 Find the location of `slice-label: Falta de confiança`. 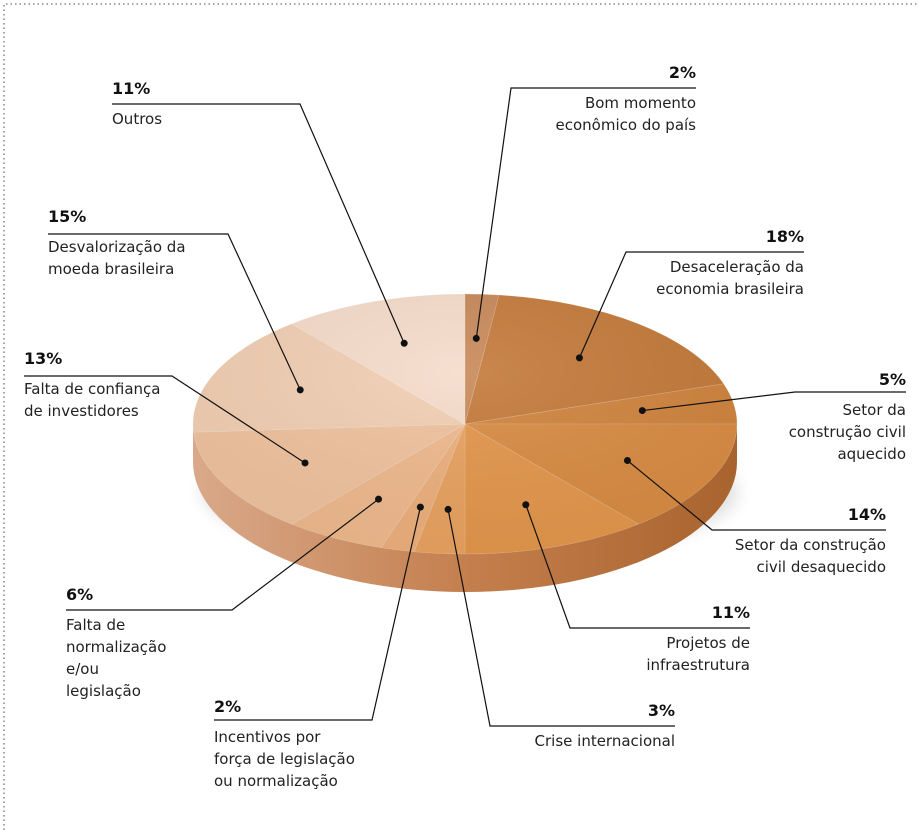

slice-label: Falta de confiança is located at coordinates (92, 389).